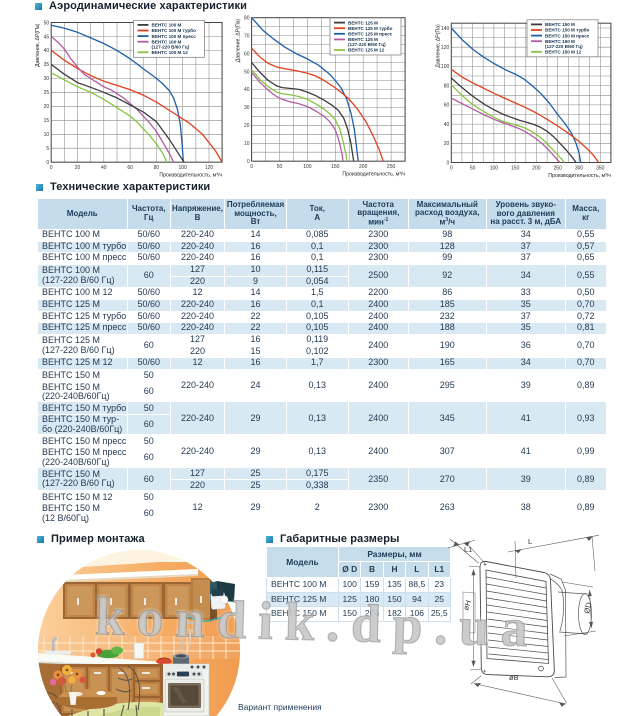 Image resolution: width=640 pixels, height=716 pixels. I want to click on svg-text: ВЕНТС 100 М пресс, so click(174, 36).